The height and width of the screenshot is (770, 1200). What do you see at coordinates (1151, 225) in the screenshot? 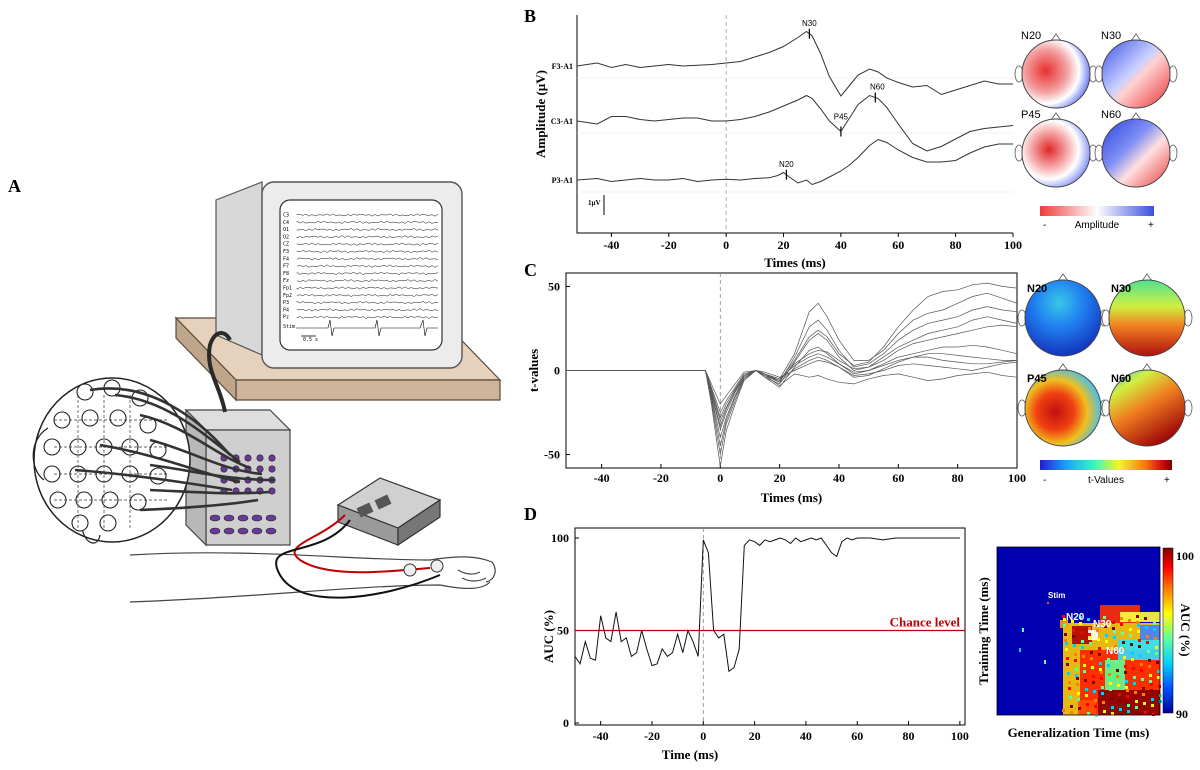
I see `colorbar-max-label: +` at bounding box center [1151, 225].